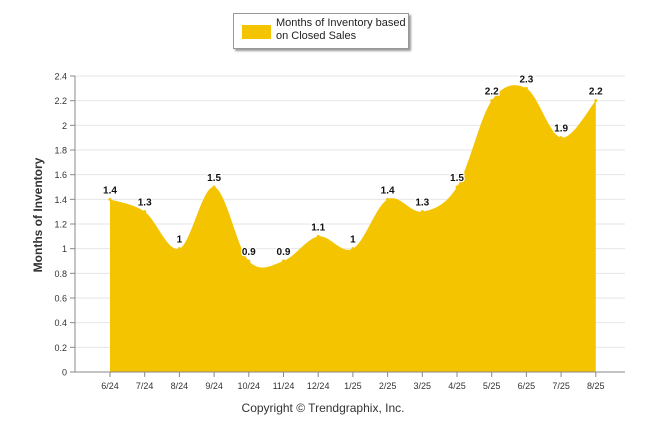  I want to click on x-tick-label: 8/25, so click(596, 386).